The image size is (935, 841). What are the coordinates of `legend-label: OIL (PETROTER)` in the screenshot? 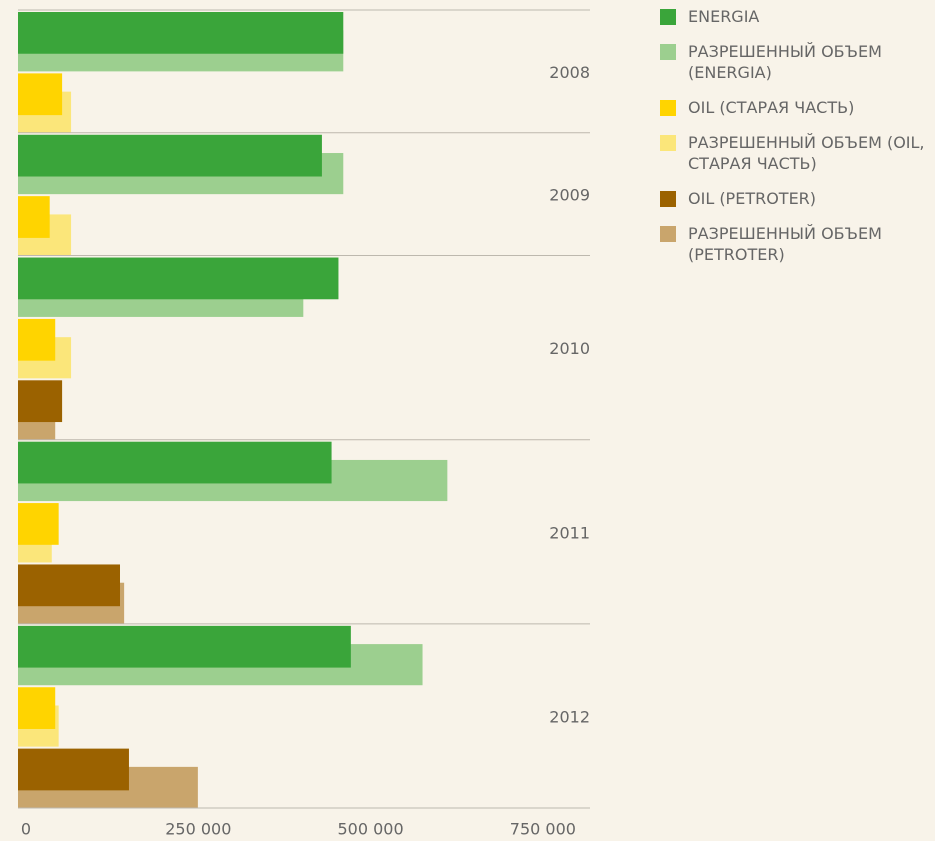 It's located at (752, 198).